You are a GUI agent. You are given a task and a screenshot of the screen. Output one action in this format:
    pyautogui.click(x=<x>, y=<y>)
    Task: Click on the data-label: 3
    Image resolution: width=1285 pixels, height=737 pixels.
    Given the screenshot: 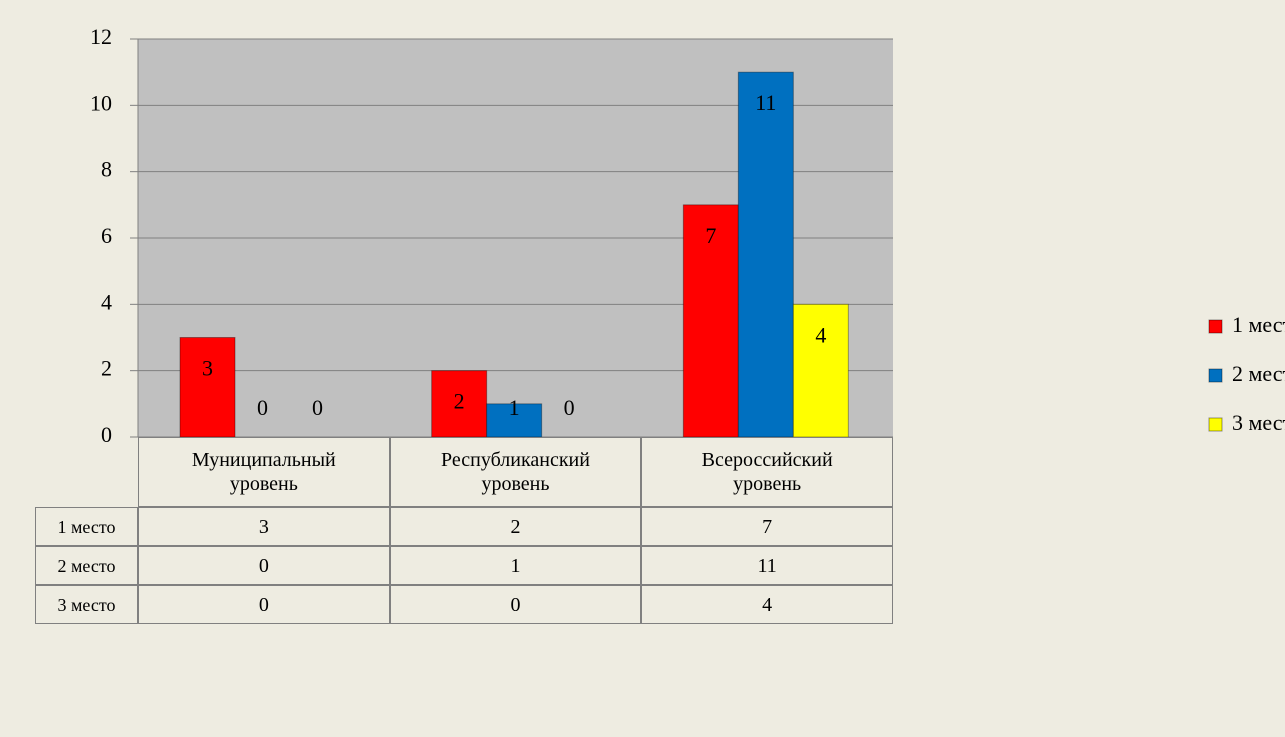 What is the action you would take?
    pyautogui.click(x=207, y=368)
    